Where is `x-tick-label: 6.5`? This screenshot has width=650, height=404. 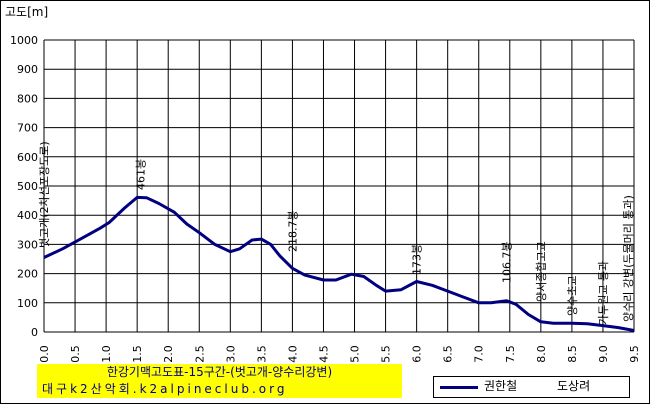
x-tick-label: 6.5 is located at coordinates (448, 354).